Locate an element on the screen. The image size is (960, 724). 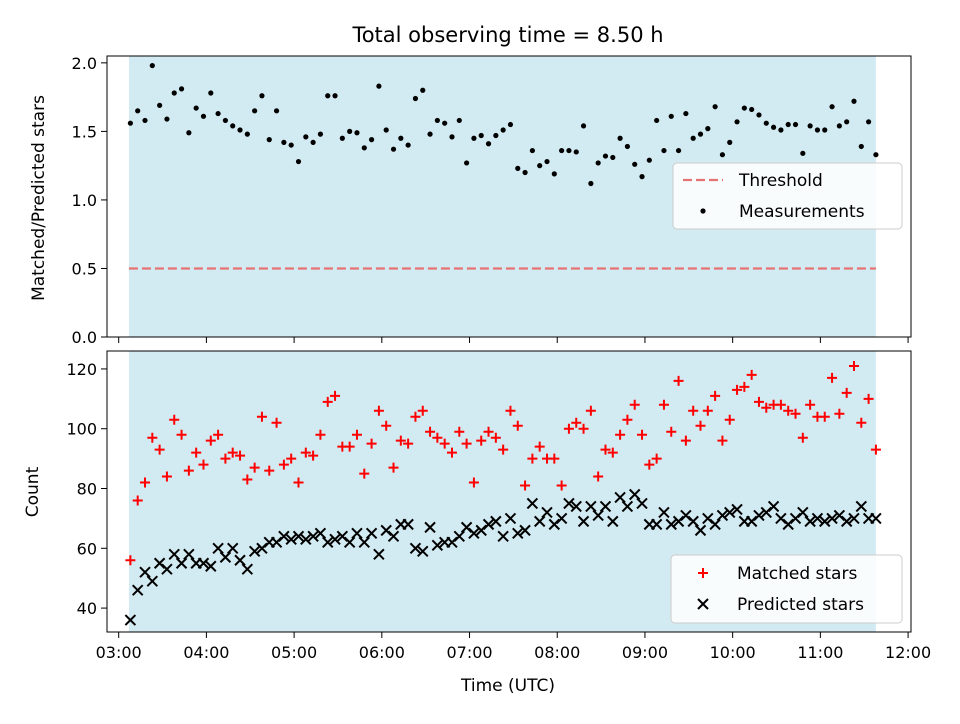
top-y-axis-label: Matched/Predicted stars is located at coordinates (39, 198).